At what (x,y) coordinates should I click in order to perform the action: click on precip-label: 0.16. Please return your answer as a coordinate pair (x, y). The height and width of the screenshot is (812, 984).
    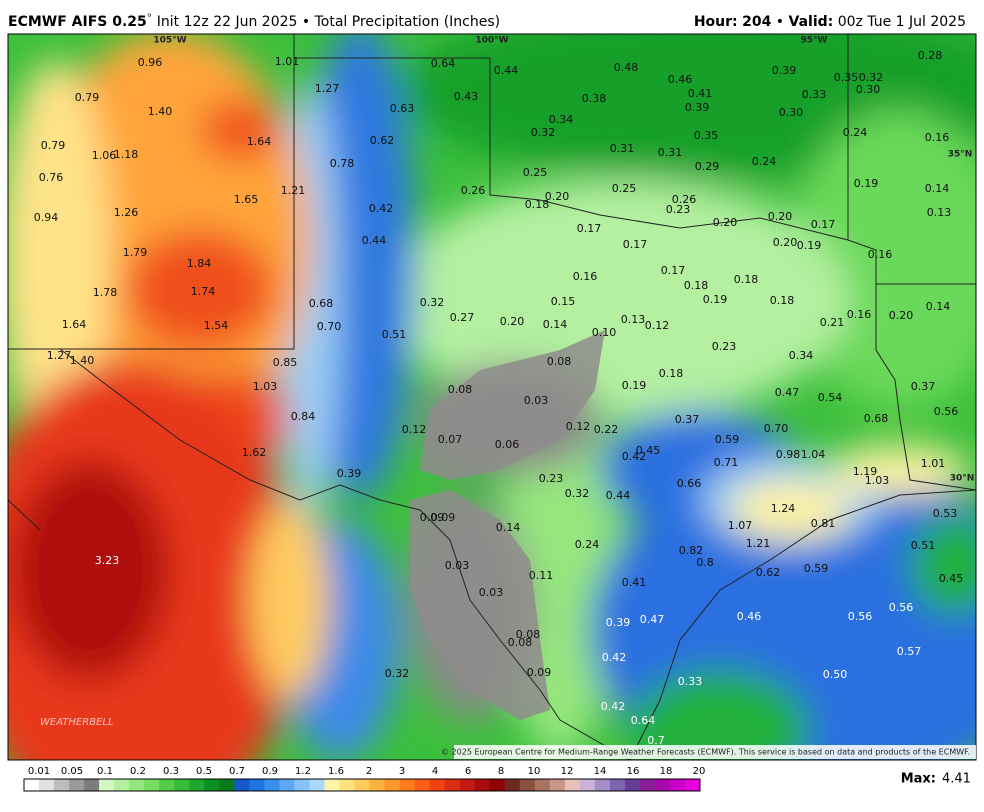
    Looking at the image, I should click on (880, 254).